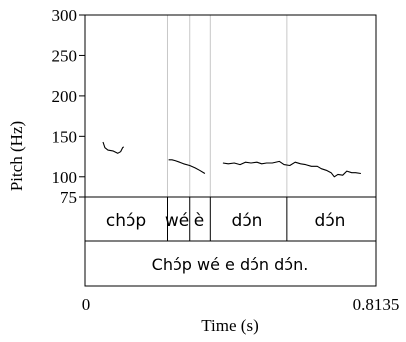 The height and width of the screenshot is (342, 406). Describe the element at coordinates (199, 221) in the screenshot. I see `word-label: è` at that location.